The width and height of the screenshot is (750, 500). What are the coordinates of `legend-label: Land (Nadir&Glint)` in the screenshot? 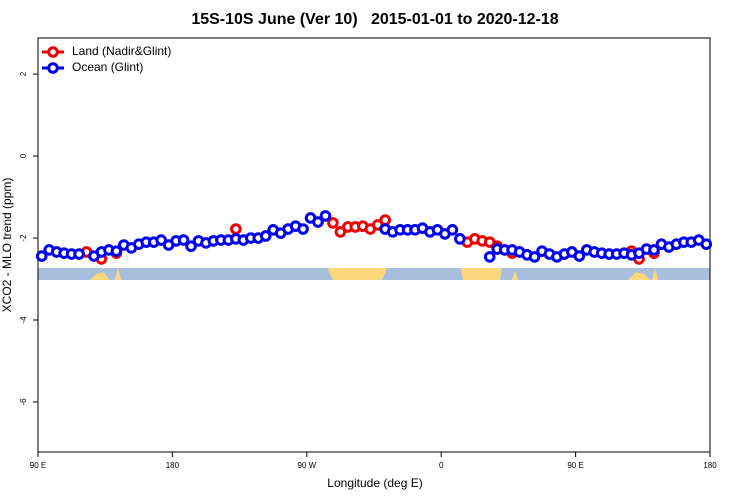 It's located at (121, 51).